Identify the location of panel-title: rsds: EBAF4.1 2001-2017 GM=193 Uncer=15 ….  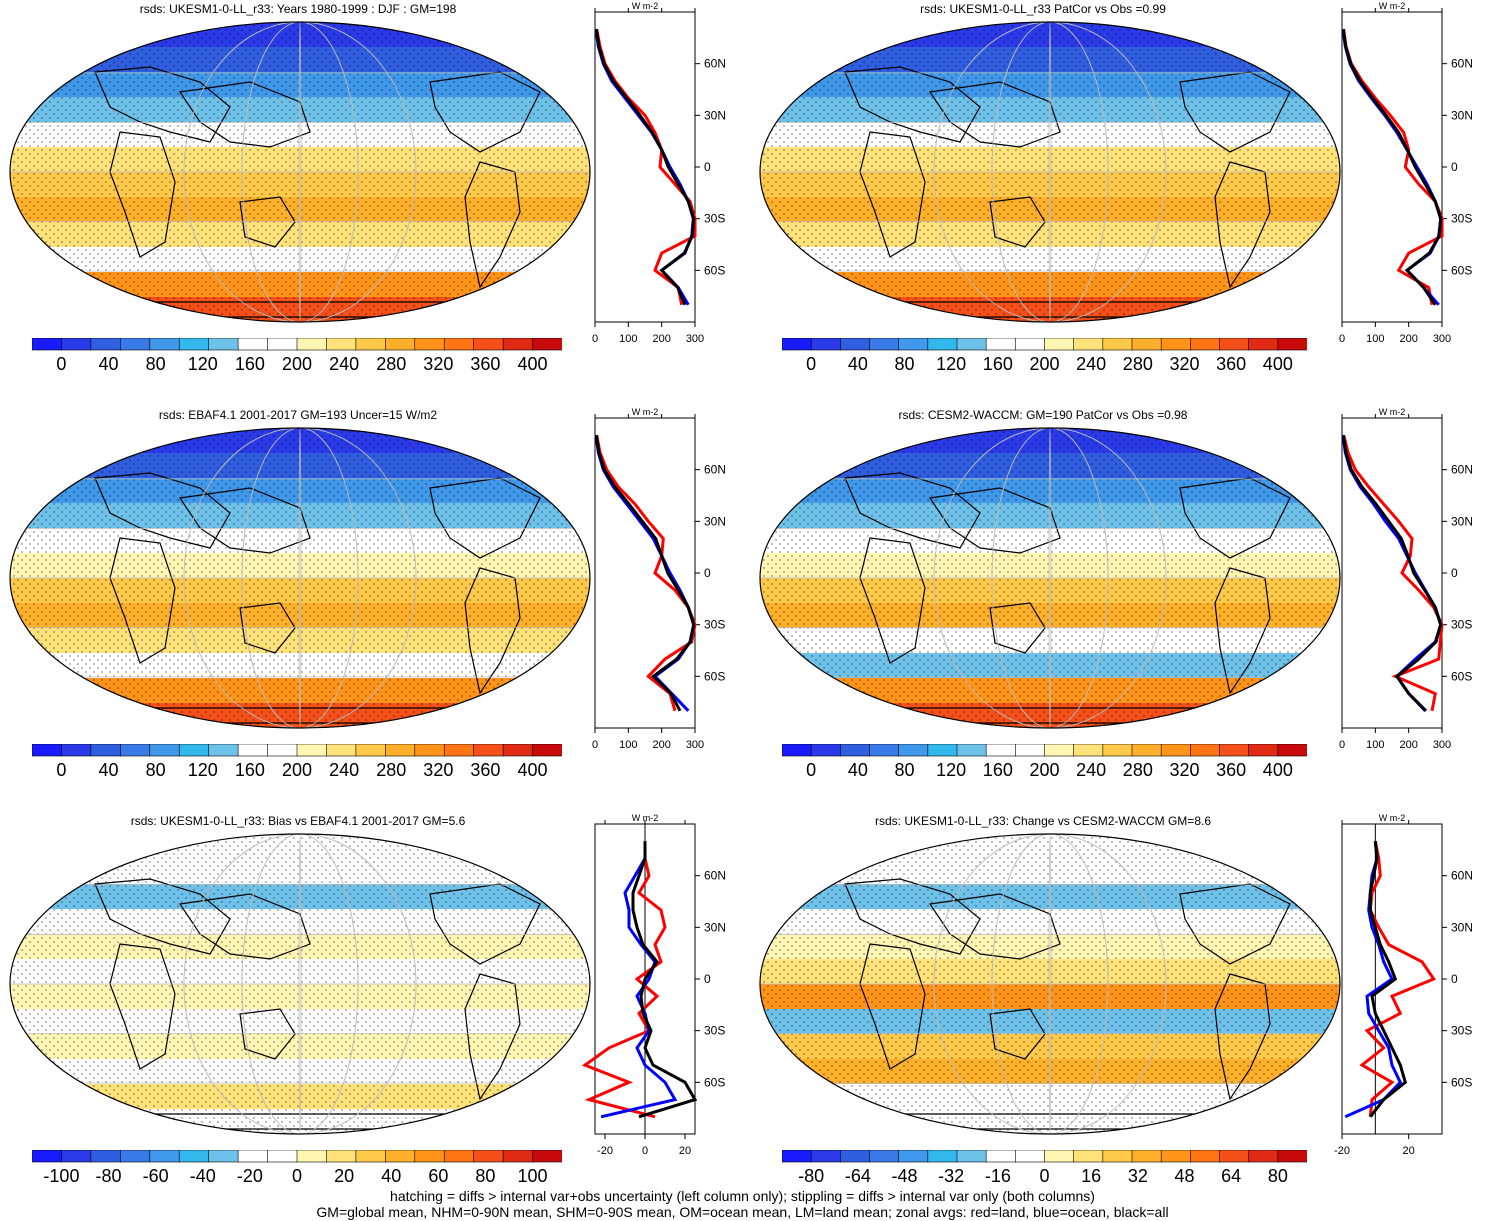
(298, 415).